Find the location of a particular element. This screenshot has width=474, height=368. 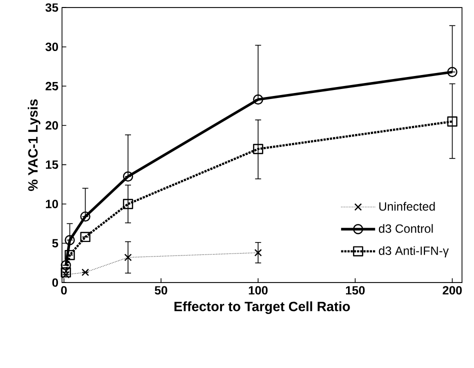

y-tick-label: 25 is located at coordinates (52, 86).